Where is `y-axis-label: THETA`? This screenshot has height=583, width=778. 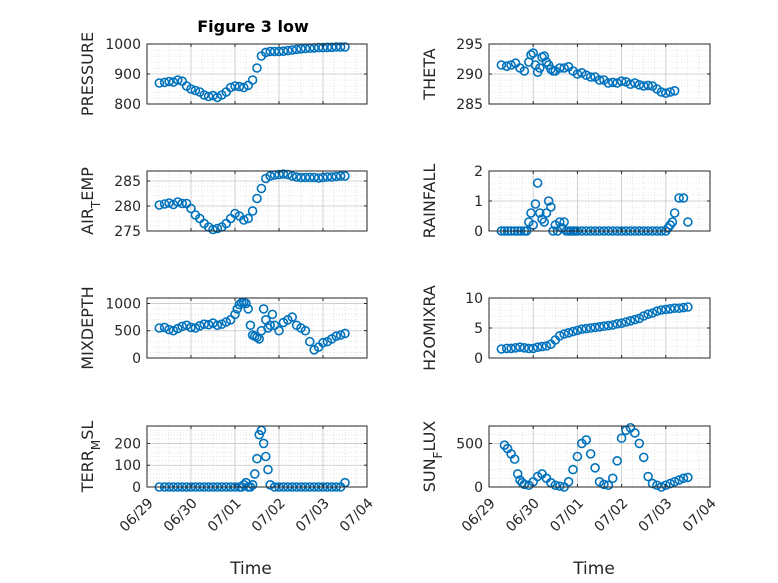
y-axis-label: THETA is located at coordinates (429, 74).